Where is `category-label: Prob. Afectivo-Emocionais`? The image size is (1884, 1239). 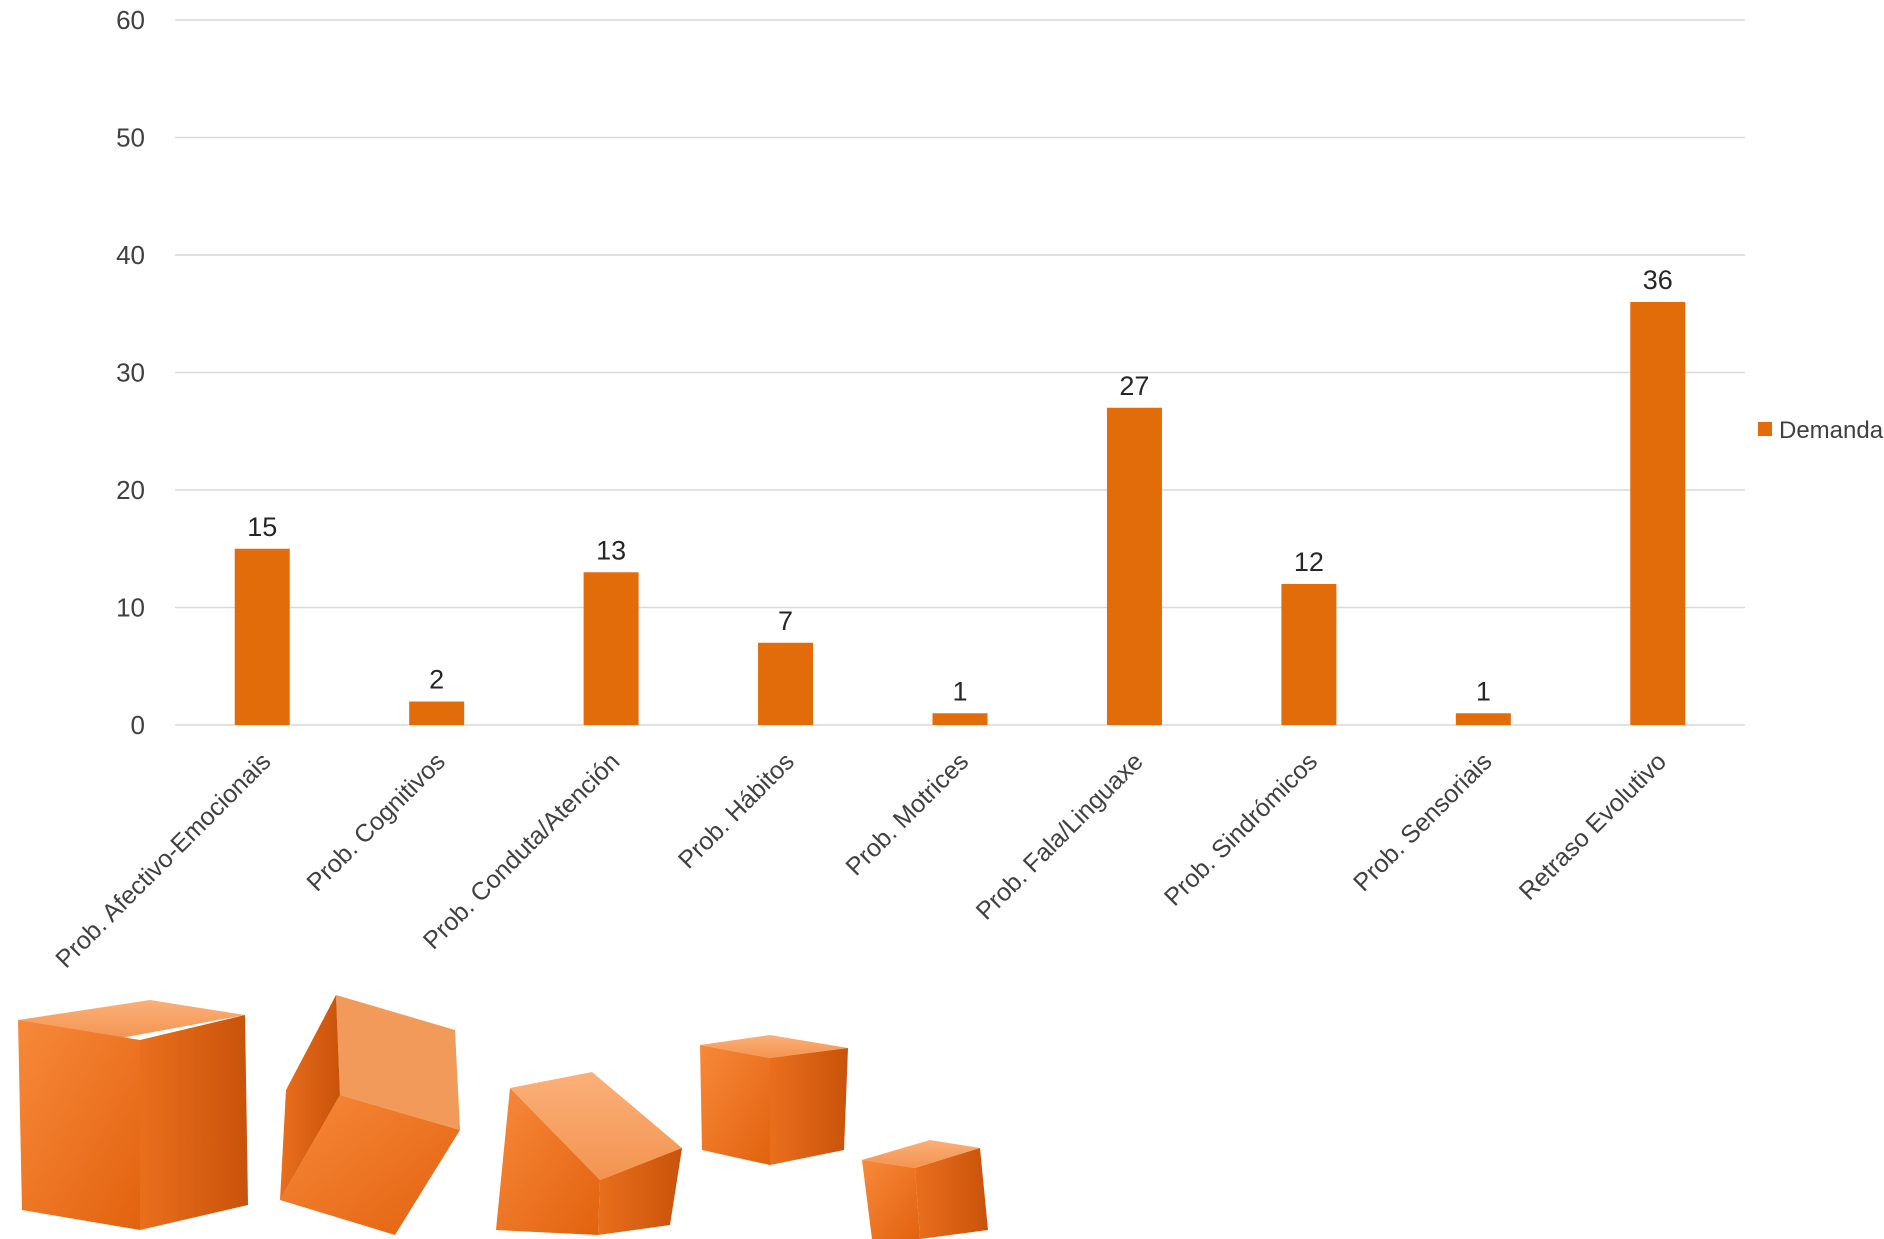
category-label: Prob. Afectivo-Emocionais is located at coordinates (163, 860).